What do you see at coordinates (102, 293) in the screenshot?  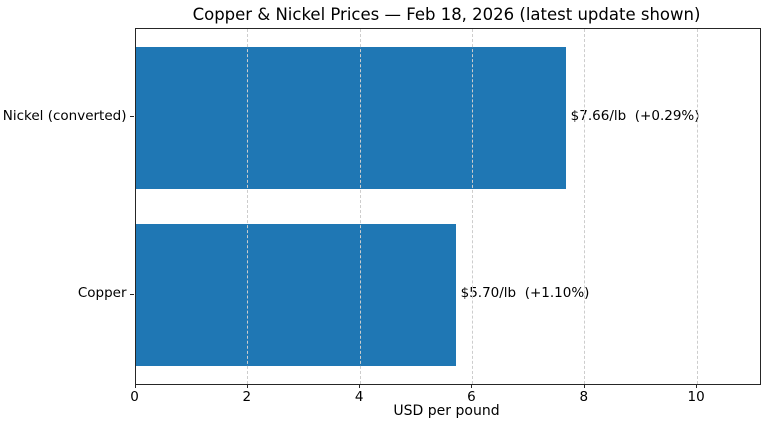 I see `y-category-label: Copper` at bounding box center [102, 293].